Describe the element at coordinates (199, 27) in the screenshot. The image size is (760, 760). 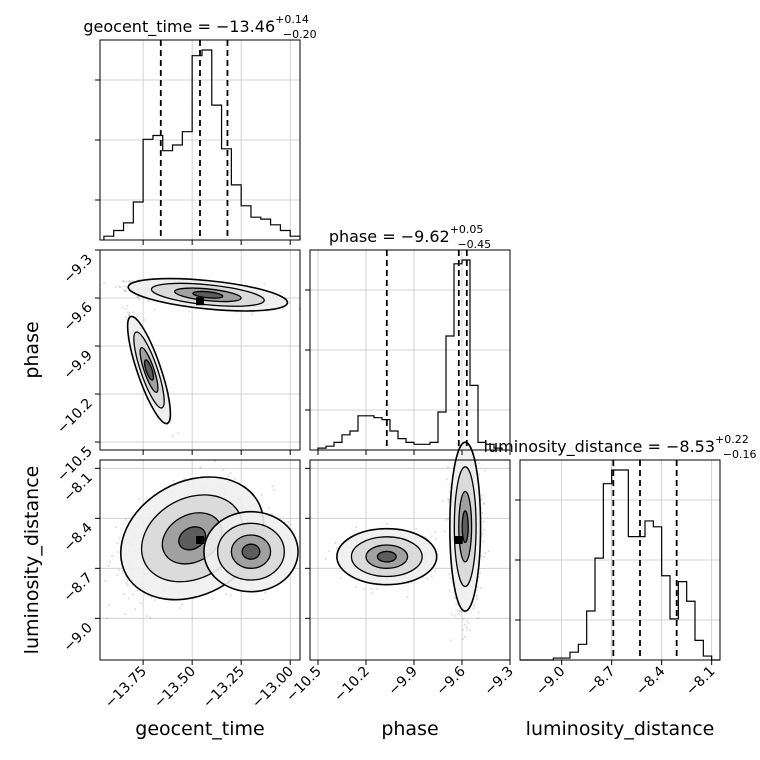
I see `title-geocent-time: geocent_time = −13.46+0.14 −0.20` at that location.